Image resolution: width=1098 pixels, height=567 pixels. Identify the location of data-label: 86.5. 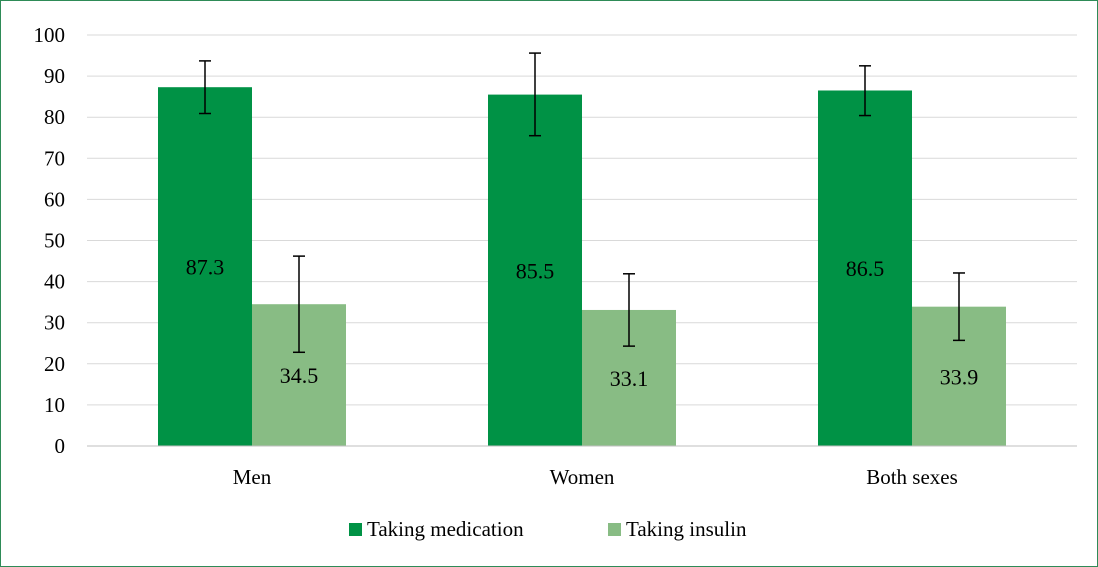
(865, 268).